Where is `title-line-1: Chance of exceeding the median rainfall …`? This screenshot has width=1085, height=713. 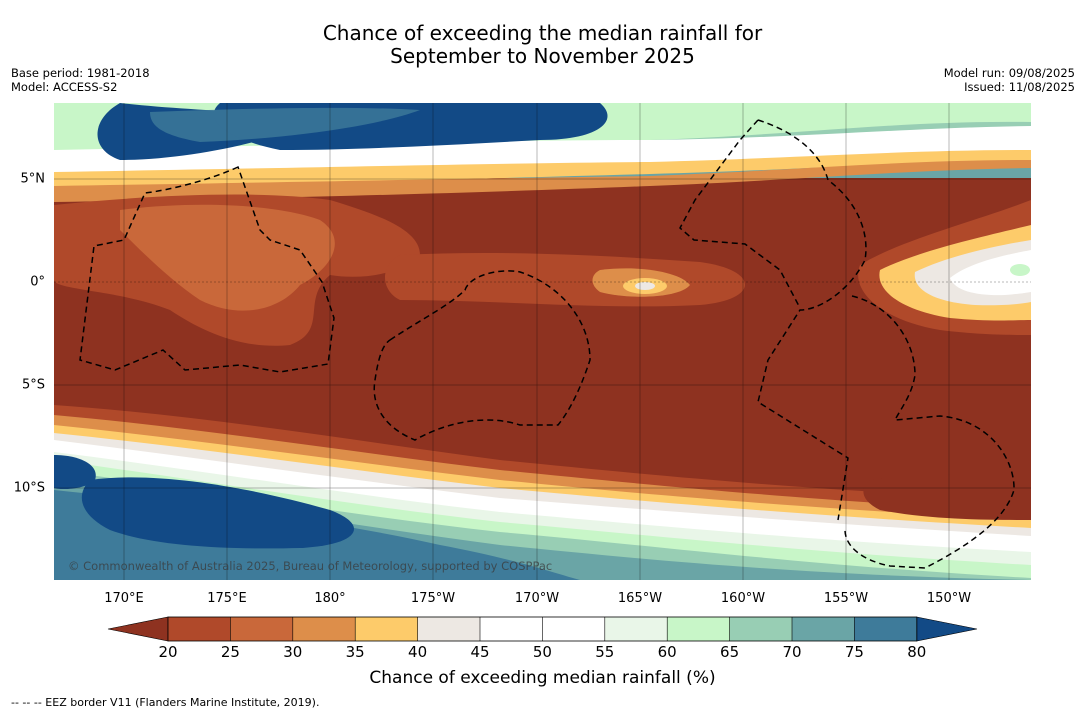
title-line-1: Chance of exceeding the median rainfall … is located at coordinates (542, 33).